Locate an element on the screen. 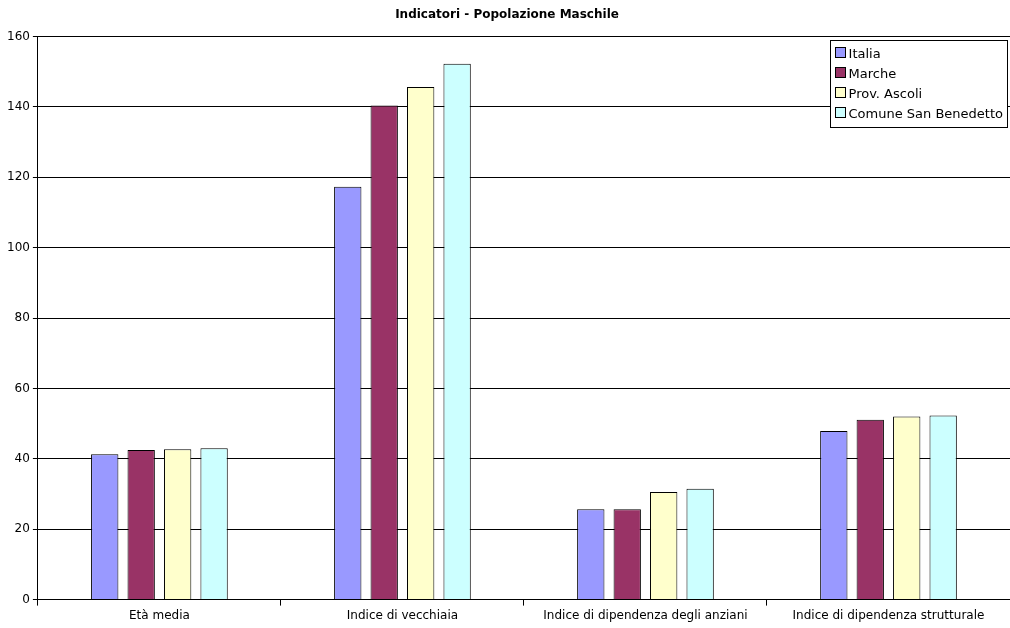 Image resolution: width=1010 pixels, height=628 pixels. y-tick-label: 20 is located at coordinates (22, 528).